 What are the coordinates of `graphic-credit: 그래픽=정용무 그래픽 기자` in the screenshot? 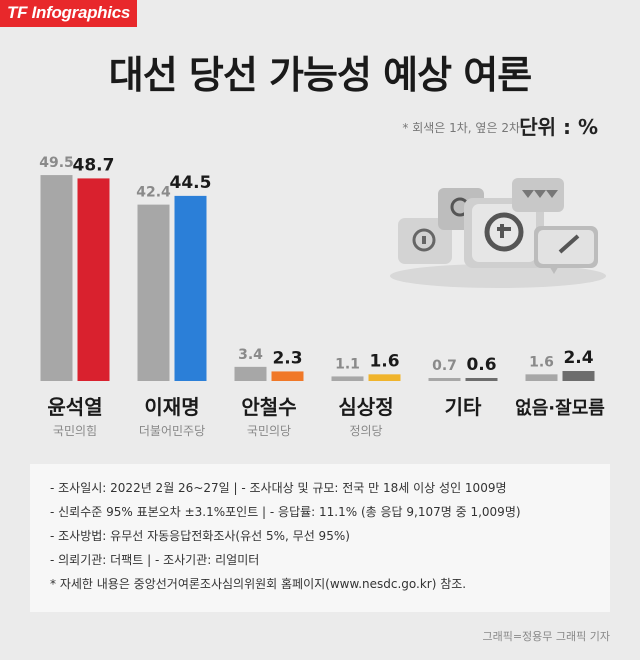 It's located at (546, 636).